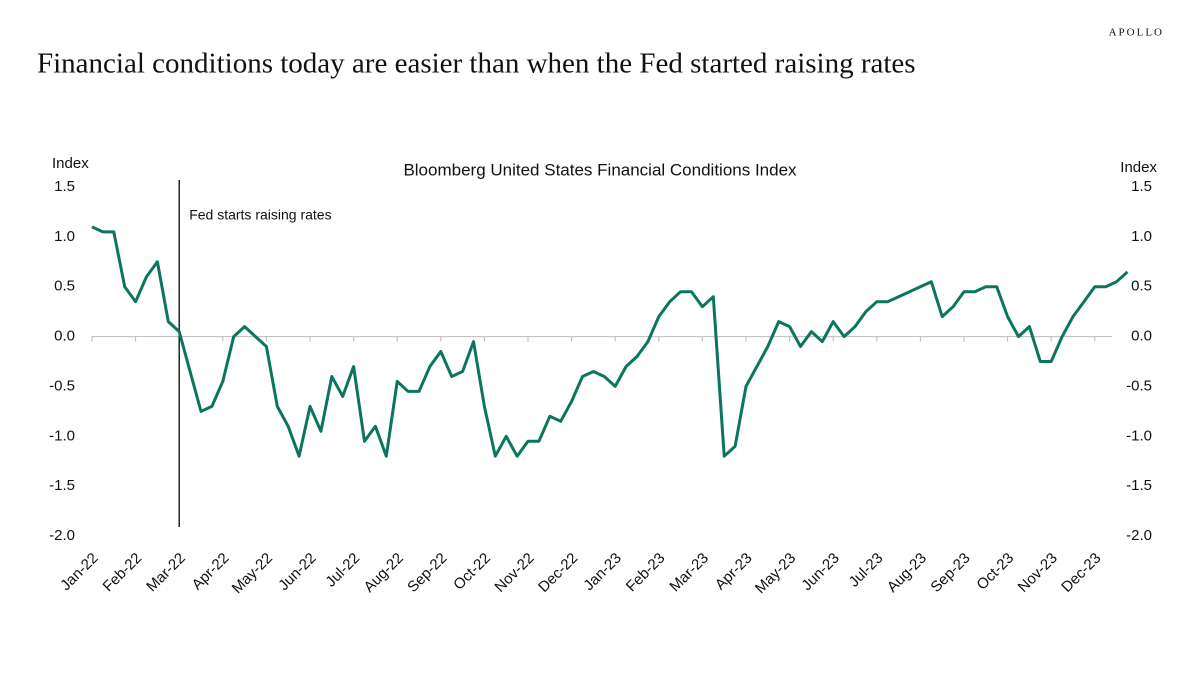  Describe the element at coordinates (384, 573) in the screenshot. I see `x-tick-label: Aug-22` at that location.